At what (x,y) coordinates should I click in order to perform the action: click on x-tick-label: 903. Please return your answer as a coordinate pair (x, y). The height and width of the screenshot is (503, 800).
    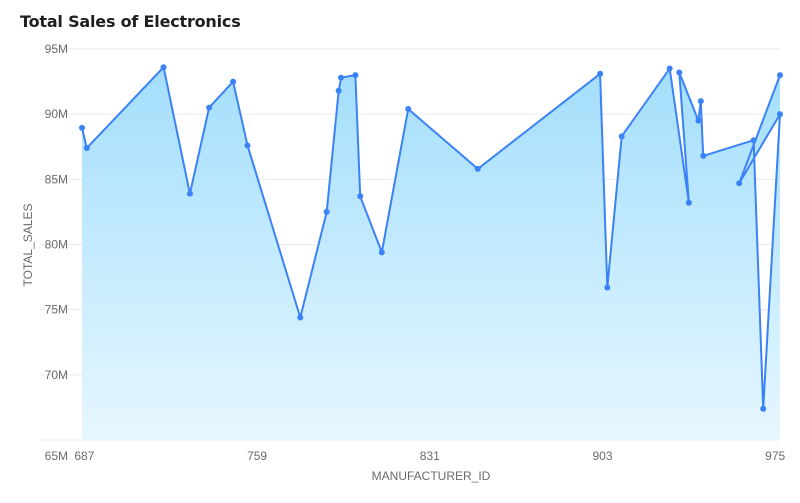
    Looking at the image, I should click on (602, 456).